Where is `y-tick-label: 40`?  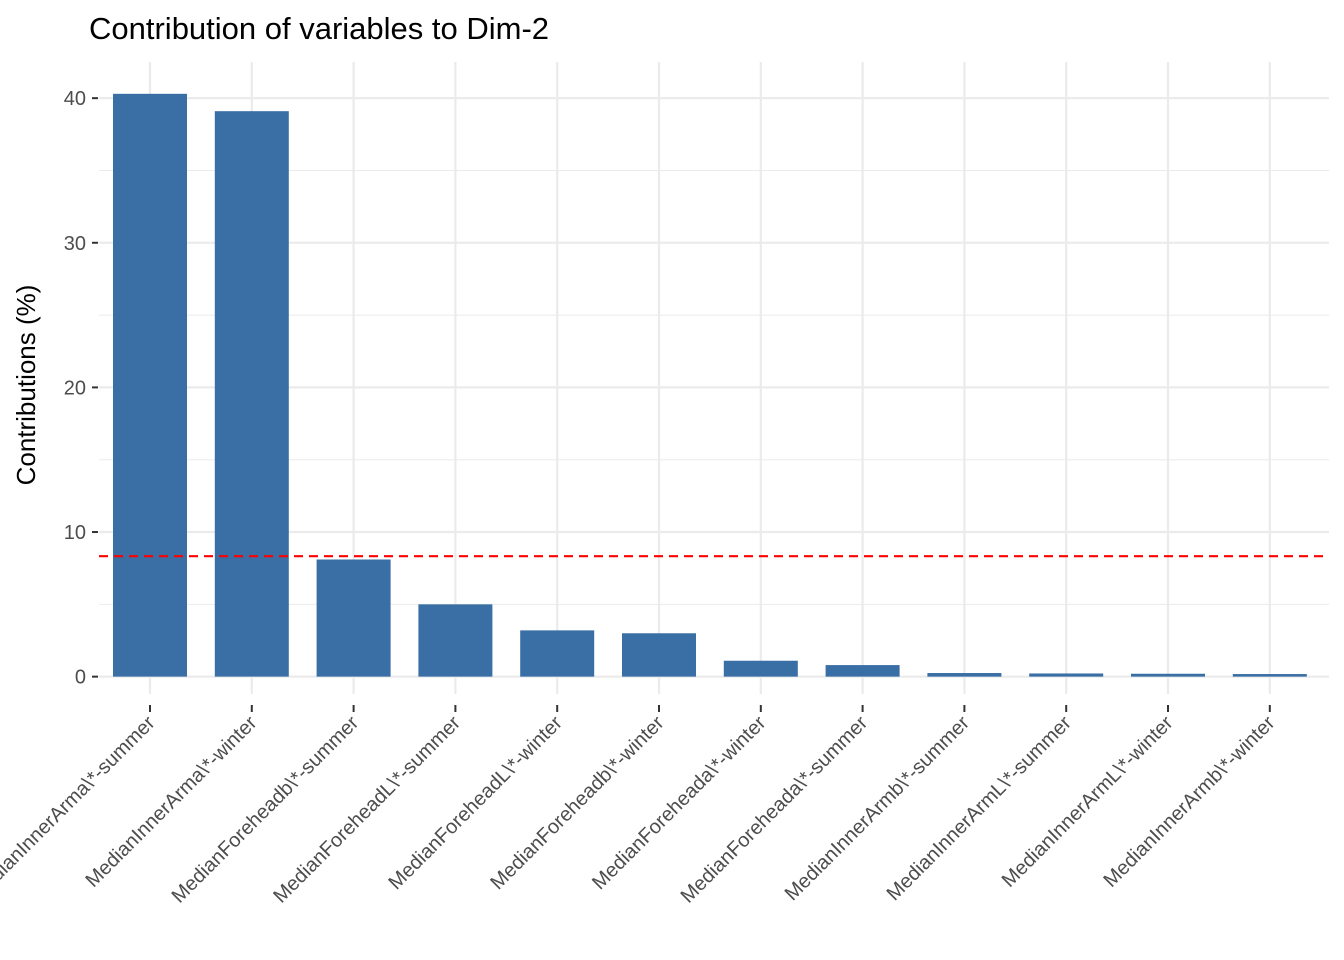 y-tick-label: 40 is located at coordinates (75, 99).